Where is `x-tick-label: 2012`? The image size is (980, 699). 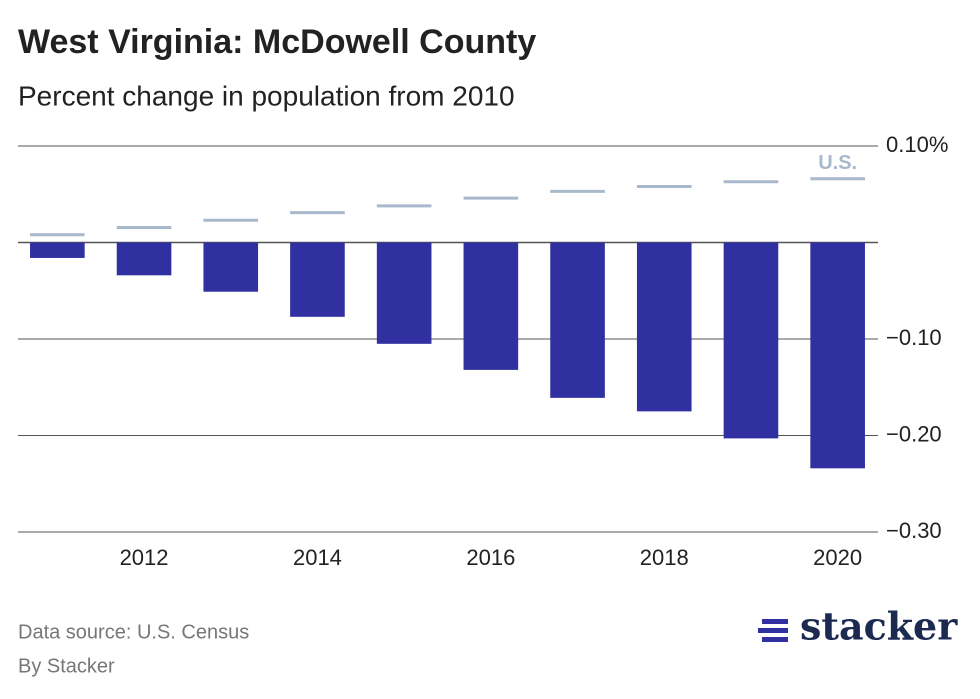 x-tick-label: 2012 is located at coordinates (144, 557).